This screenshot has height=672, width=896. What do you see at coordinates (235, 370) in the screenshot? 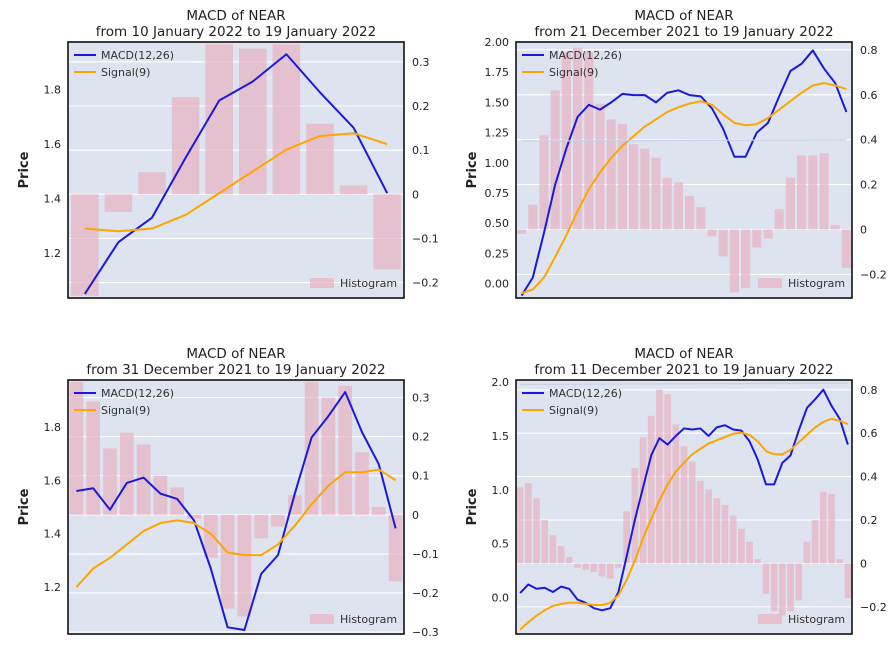
I see `chart-subtitle: from 31 December 2021 to 19 January 2022` at bounding box center [235, 370].